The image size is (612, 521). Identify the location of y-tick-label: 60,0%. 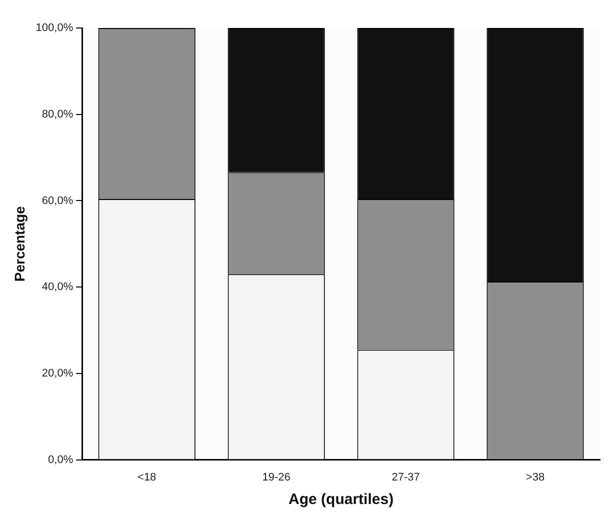
(58, 200).